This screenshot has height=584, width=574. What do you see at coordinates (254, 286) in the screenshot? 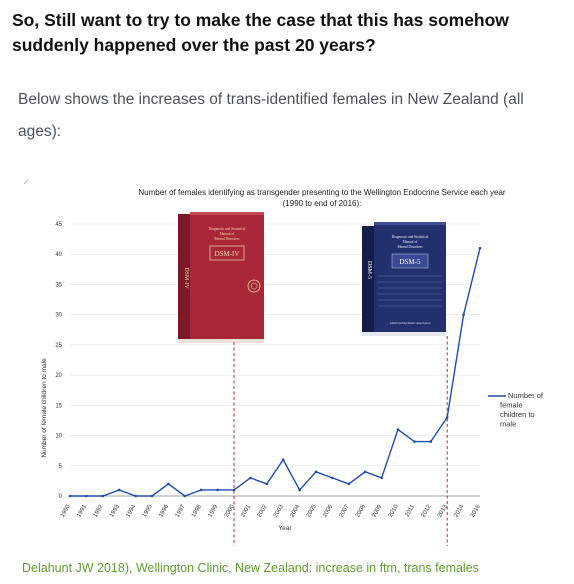
I see `dsm4-seal` at bounding box center [254, 286].